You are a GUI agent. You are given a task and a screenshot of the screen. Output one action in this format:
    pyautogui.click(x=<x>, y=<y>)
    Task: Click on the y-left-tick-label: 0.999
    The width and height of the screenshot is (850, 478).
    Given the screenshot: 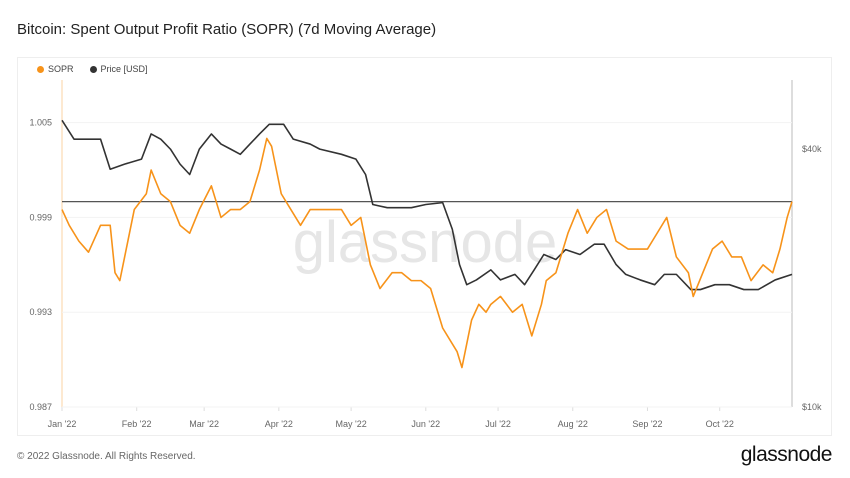 What is the action you would take?
    pyautogui.click(x=40, y=217)
    